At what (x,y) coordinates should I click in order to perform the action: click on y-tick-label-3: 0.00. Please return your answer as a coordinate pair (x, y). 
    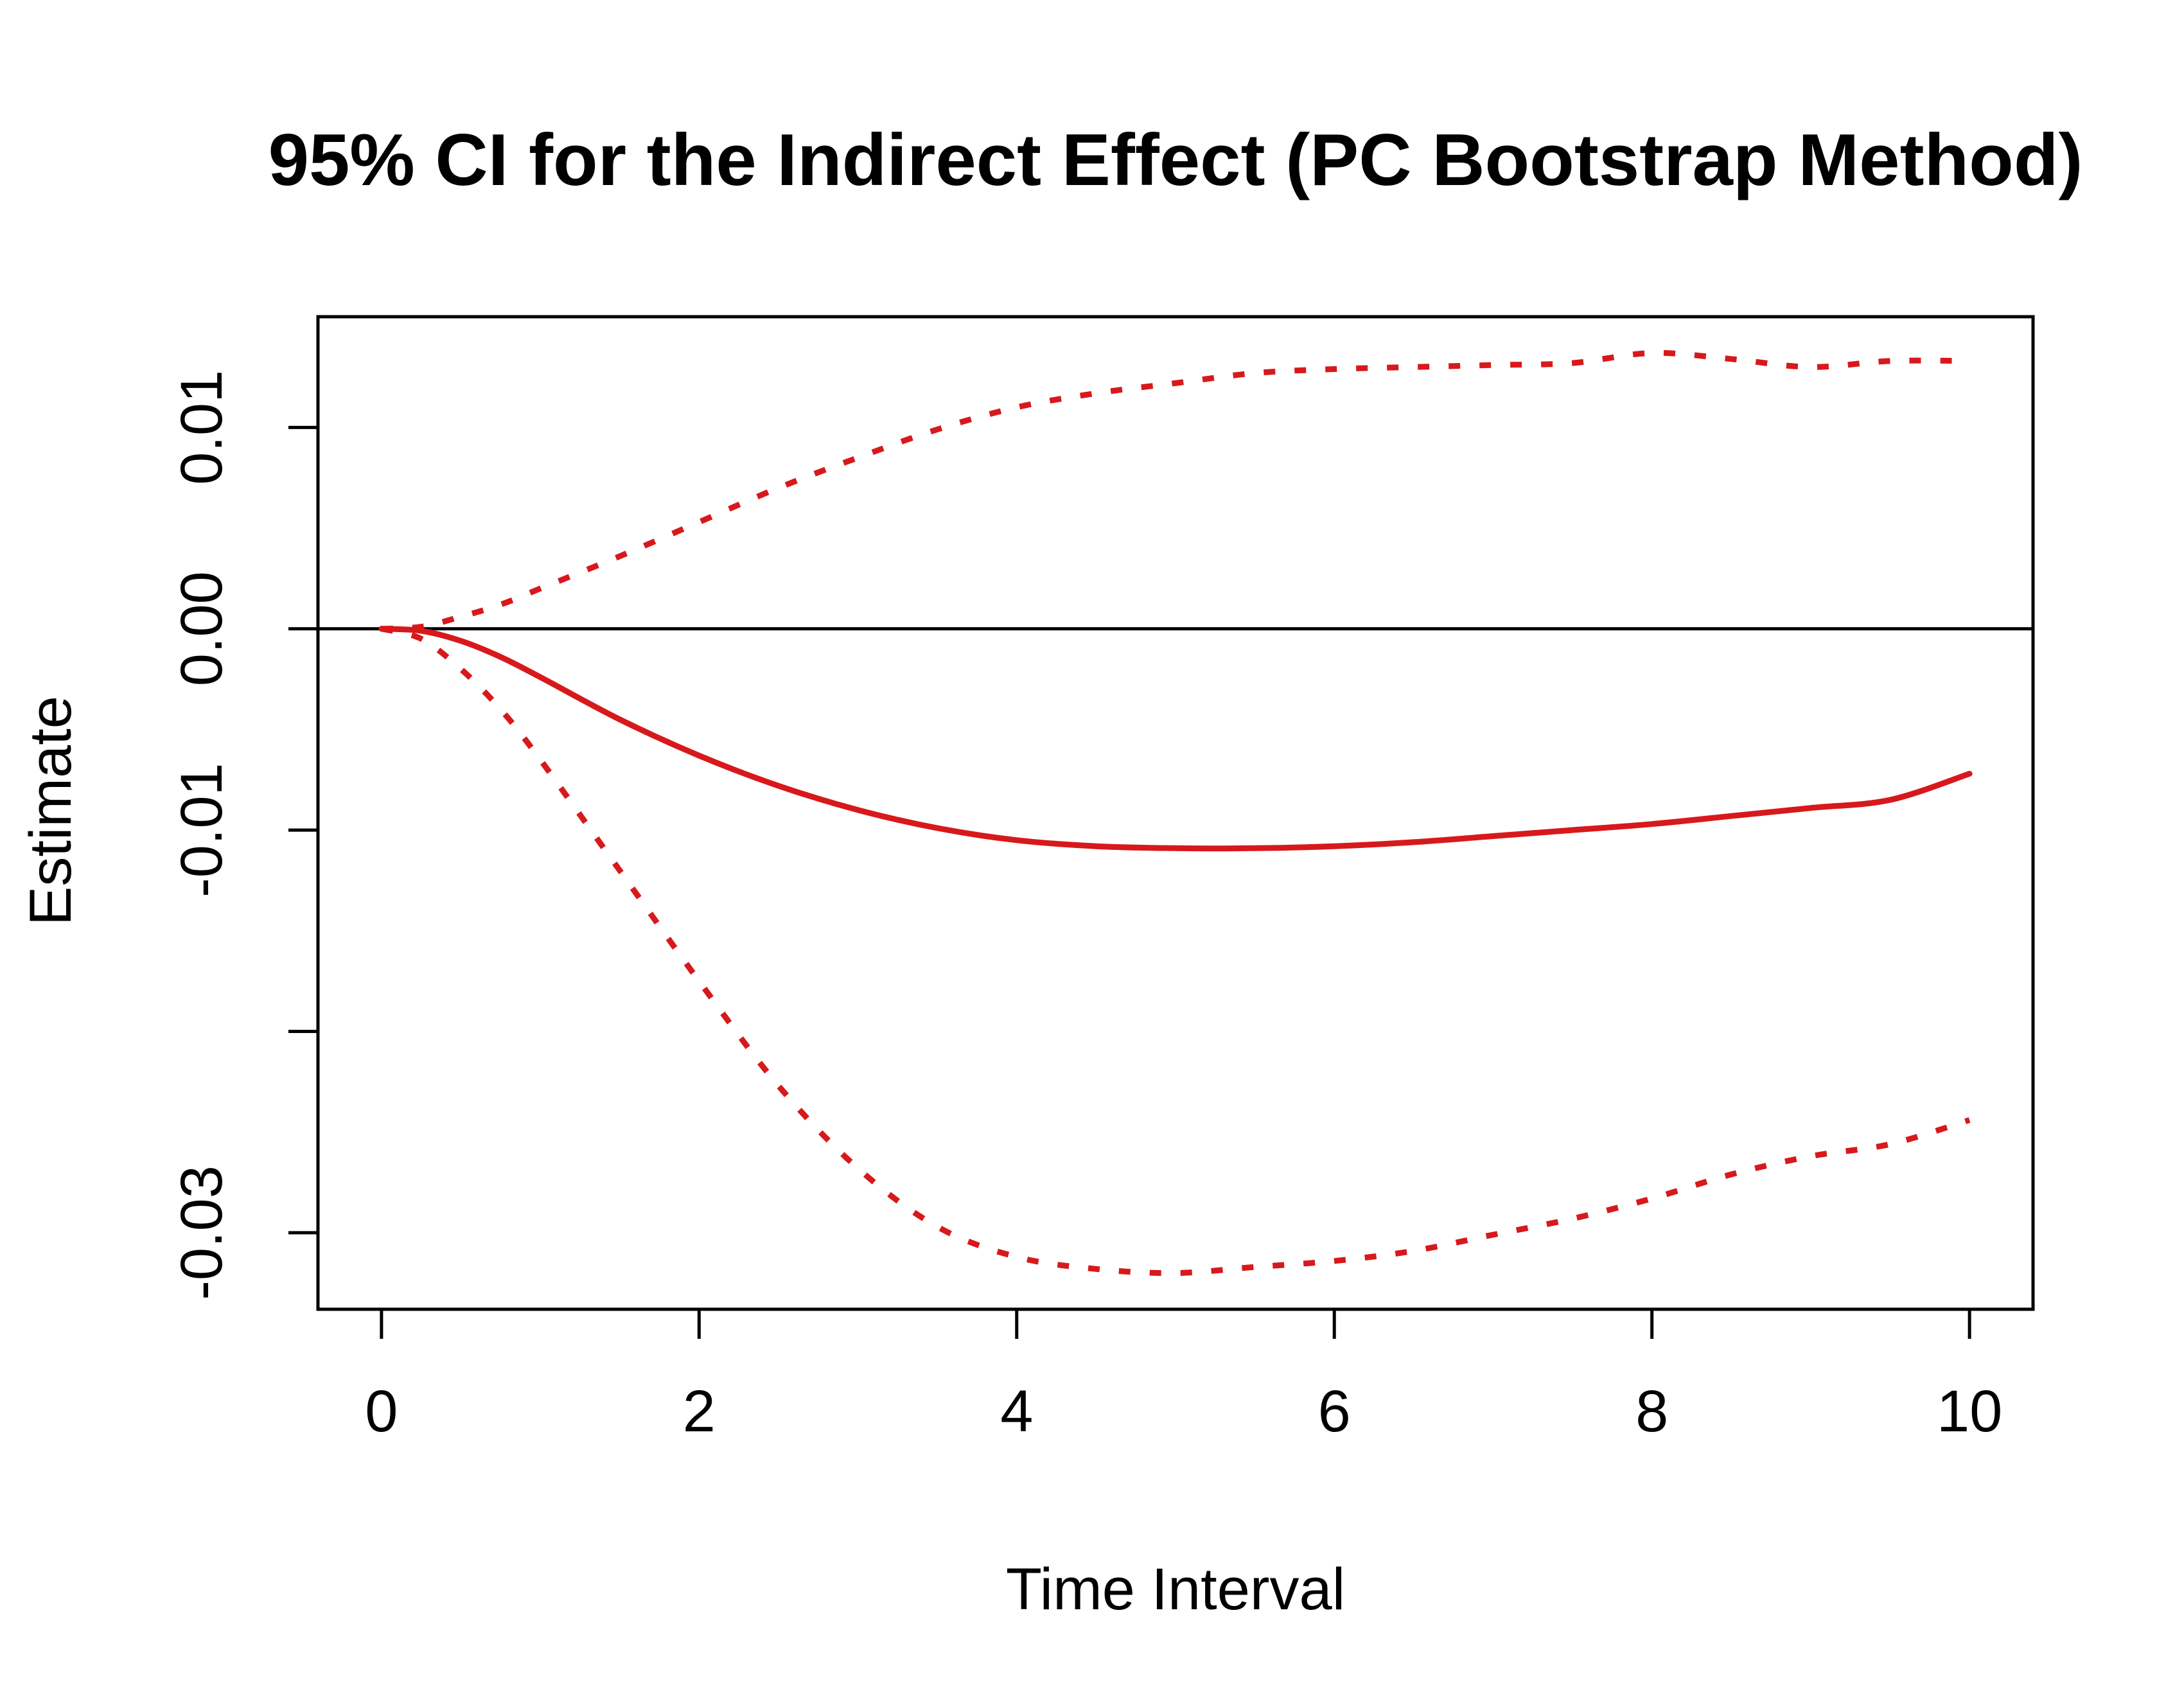
    Looking at the image, I should click on (201, 628).